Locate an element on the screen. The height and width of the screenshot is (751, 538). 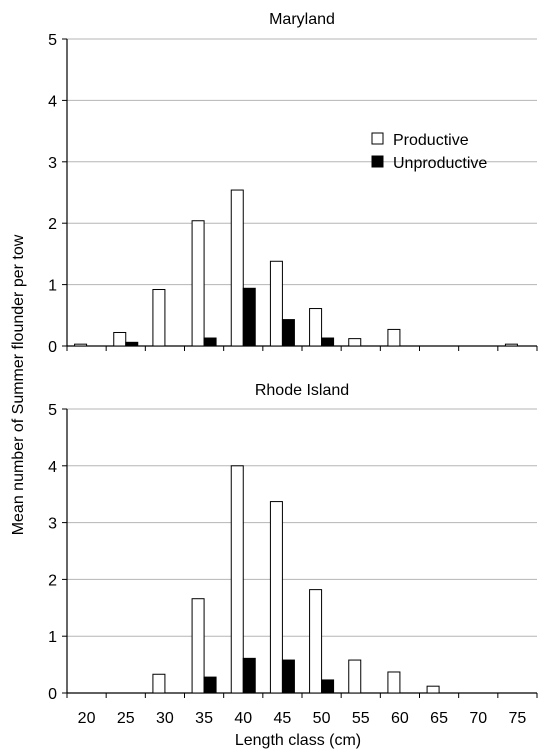
legend-item: Productive is located at coordinates (420, 140).